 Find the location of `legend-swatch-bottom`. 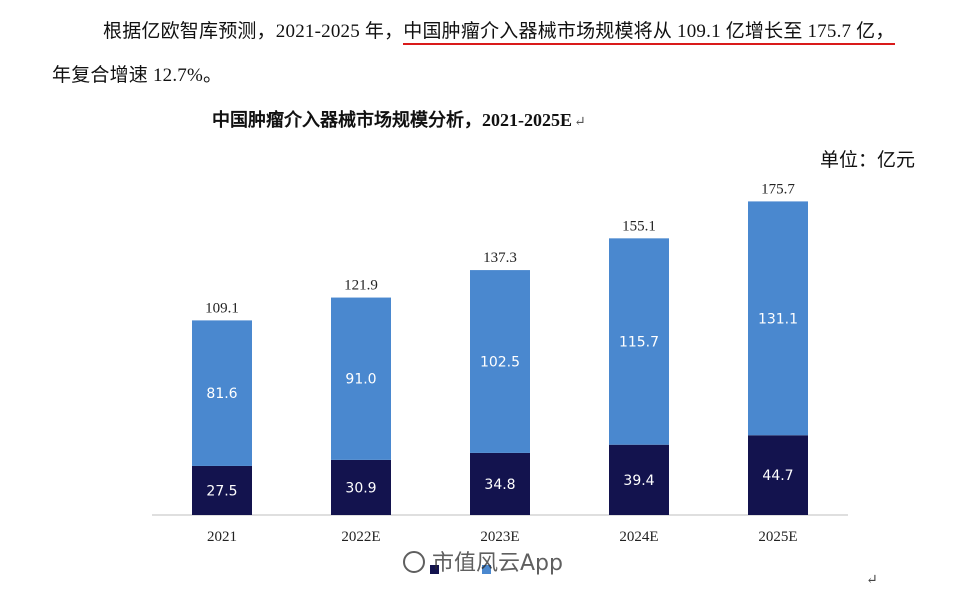

legend-swatch-bottom is located at coordinates (434, 569).